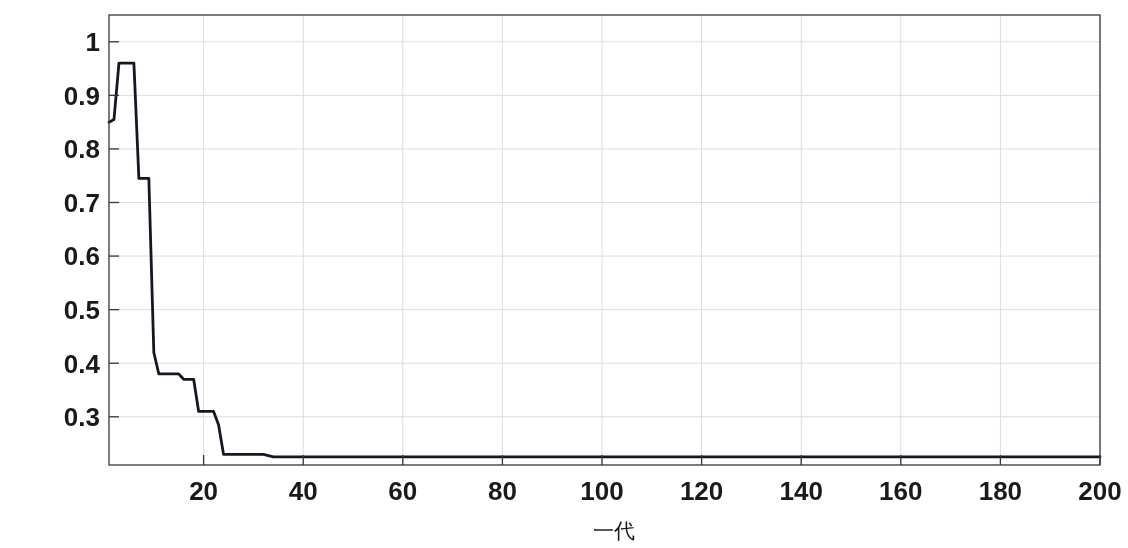  I want to click on y-tick-label: 0.7, so click(81, 202).